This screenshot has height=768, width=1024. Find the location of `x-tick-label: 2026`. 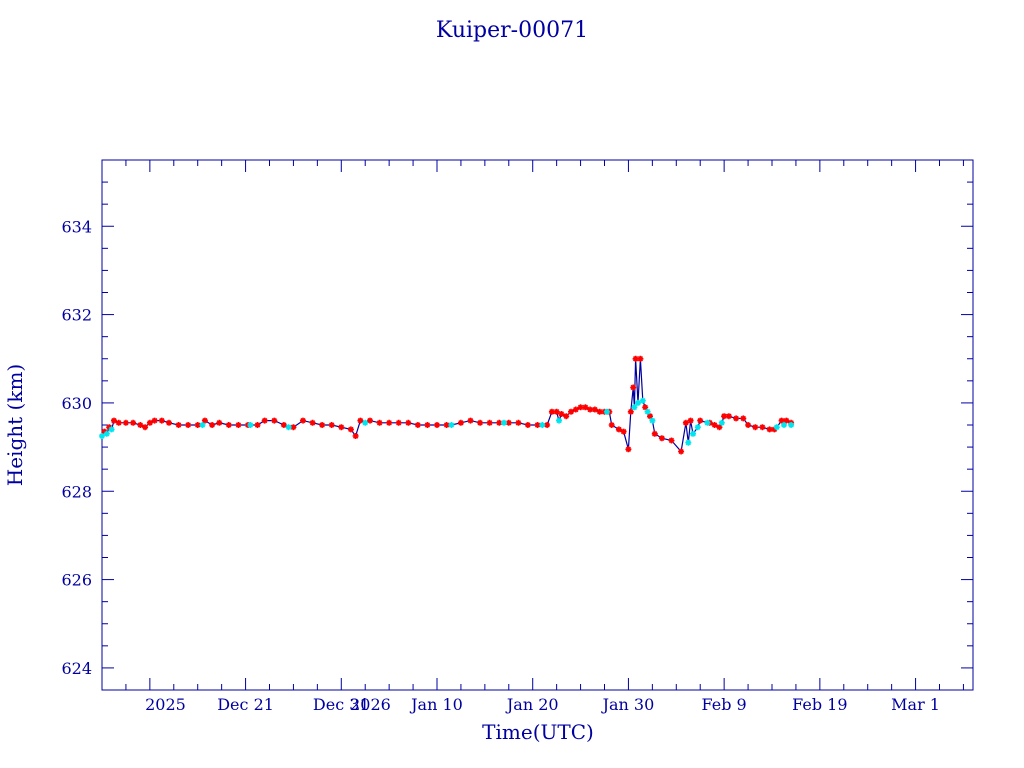

x-tick-label: 2026 is located at coordinates (370, 704).